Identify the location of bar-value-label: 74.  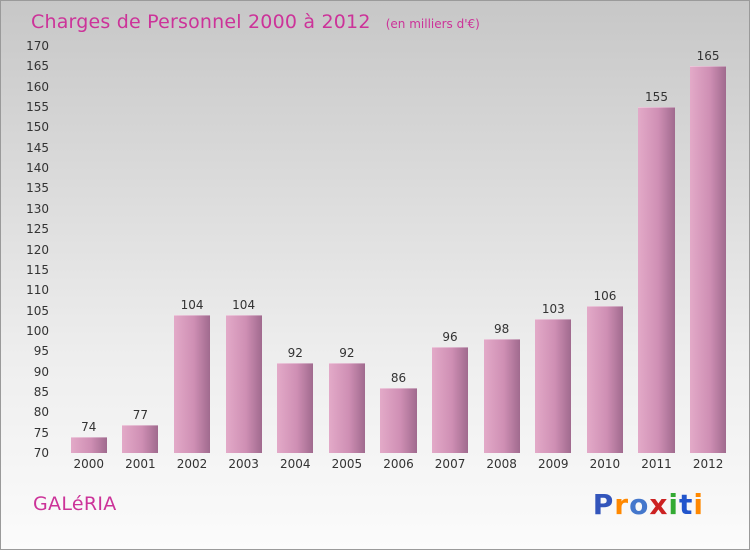
(89, 426).